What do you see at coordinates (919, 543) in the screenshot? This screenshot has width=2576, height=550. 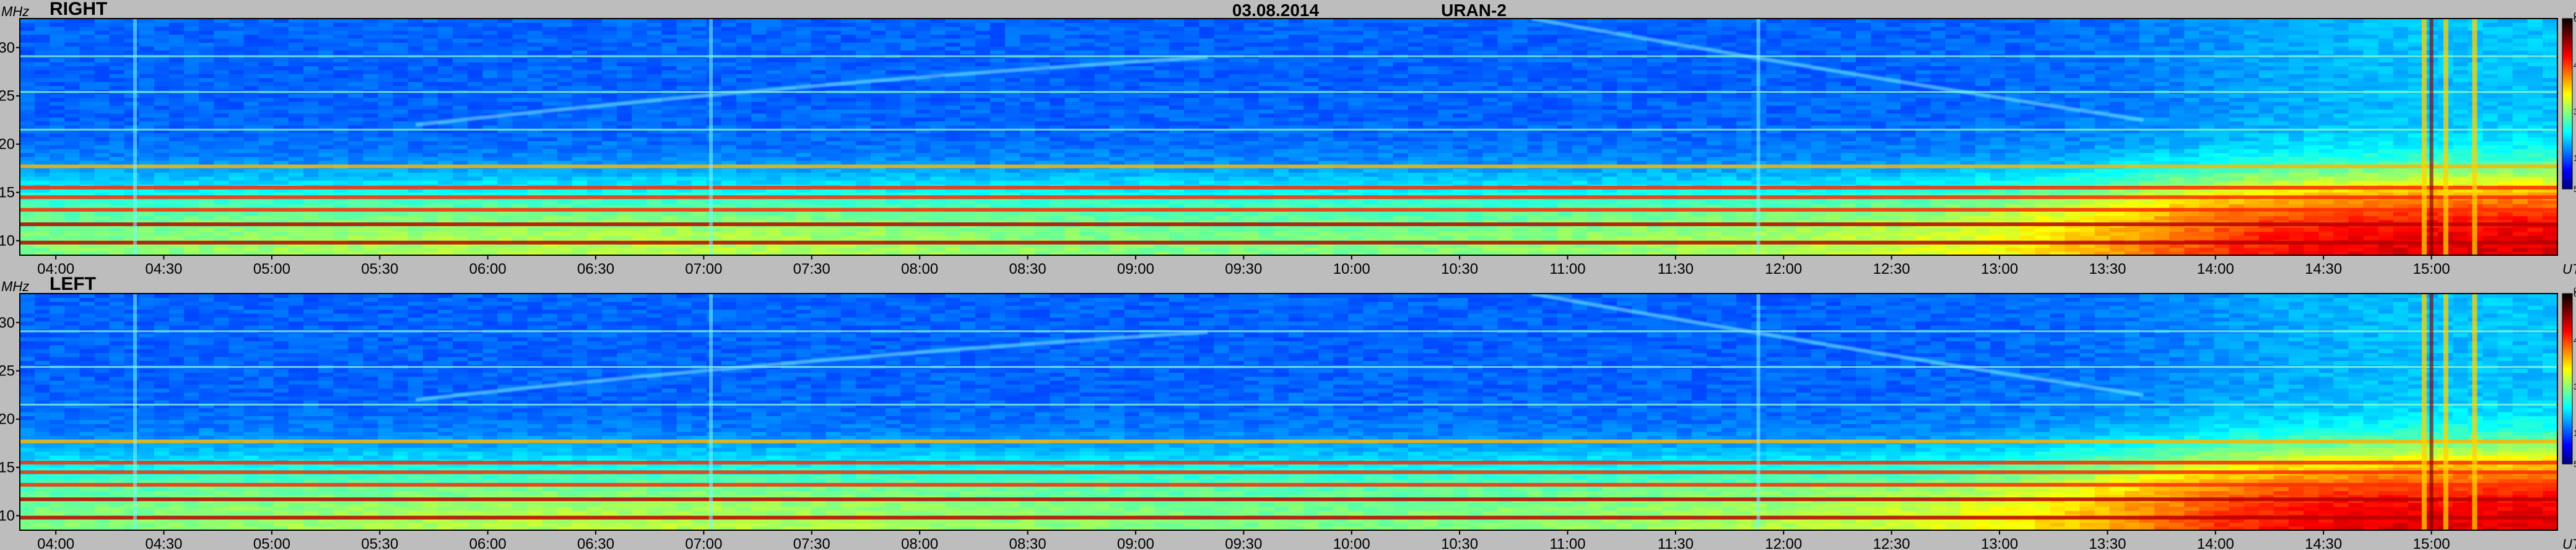 I see `x-tick-label: 08:00` at bounding box center [919, 543].